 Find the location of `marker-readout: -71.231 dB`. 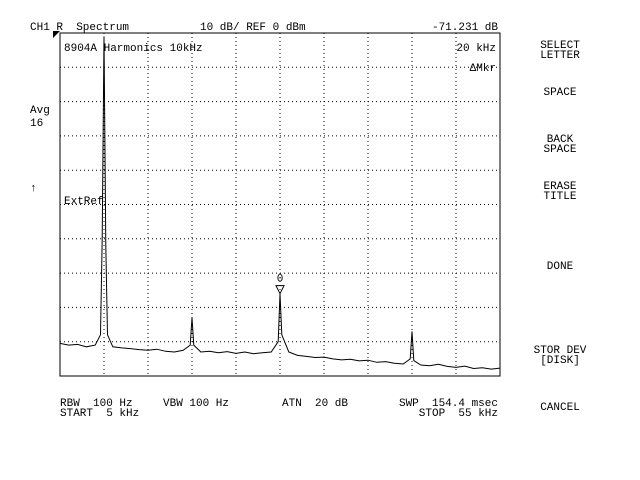

marker-readout: -71.231 dB is located at coordinates (465, 28).